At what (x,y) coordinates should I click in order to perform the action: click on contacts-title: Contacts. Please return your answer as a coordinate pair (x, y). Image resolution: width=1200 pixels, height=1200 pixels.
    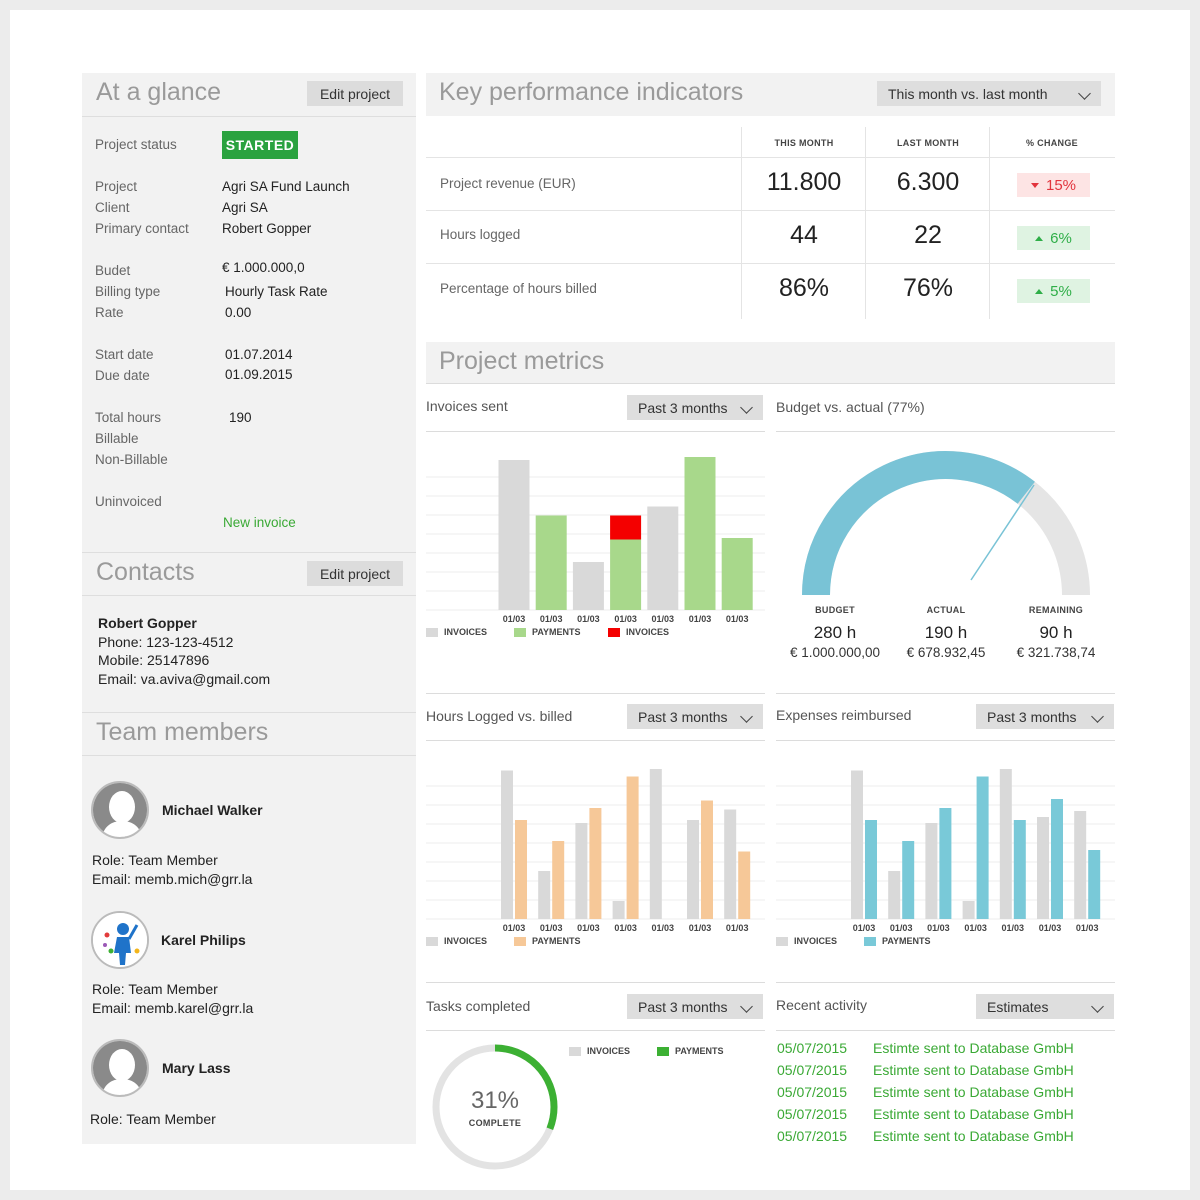
    Looking at the image, I should click on (145, 572).